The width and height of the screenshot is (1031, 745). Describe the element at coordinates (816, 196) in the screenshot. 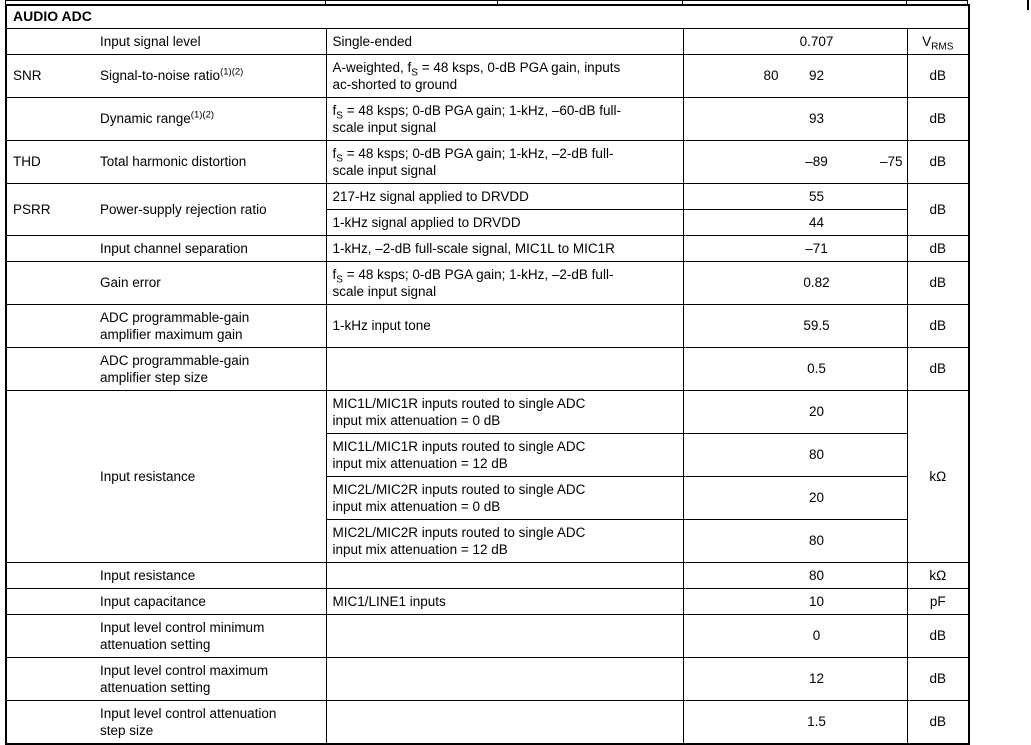

I see `value-typ: 55` at that location.